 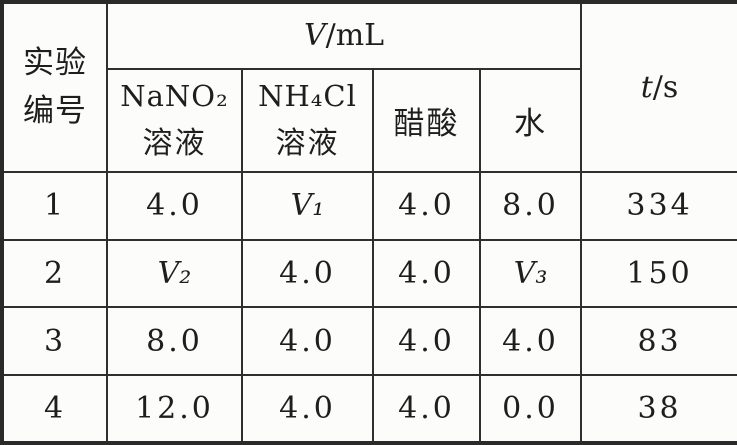 What do you see at coordinates (174, 273) in the screenshot?
I see `table-cell: V₂` at bounding box center [174, 273].